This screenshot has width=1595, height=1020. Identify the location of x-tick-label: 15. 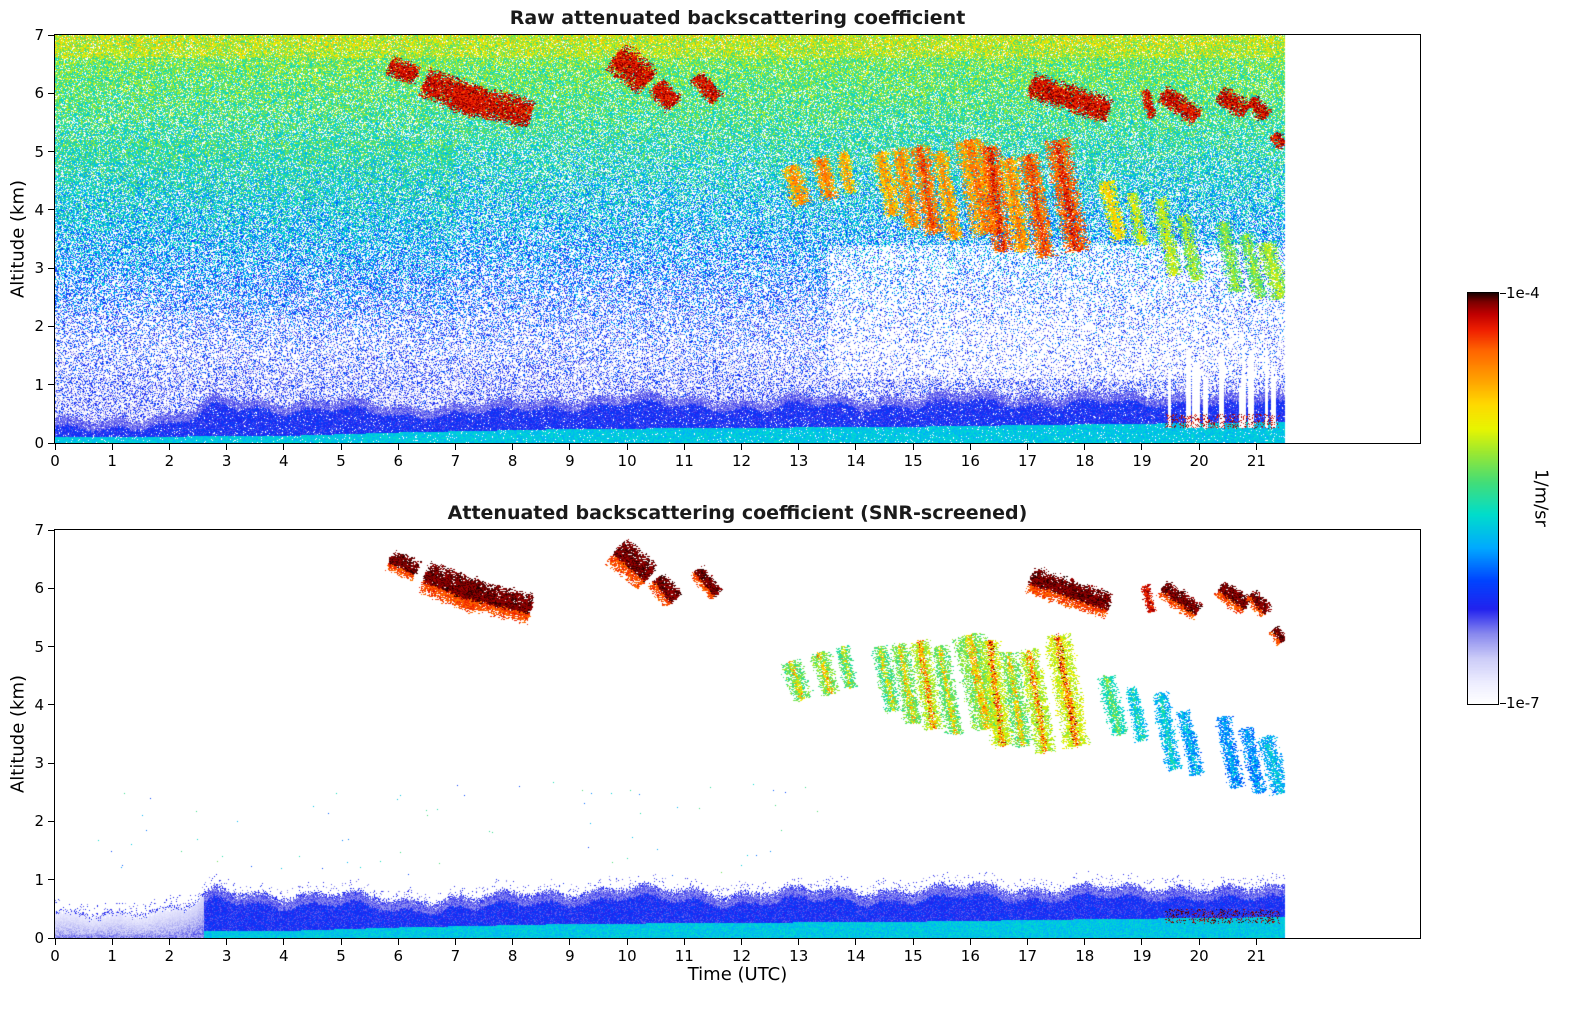
(913, 461).